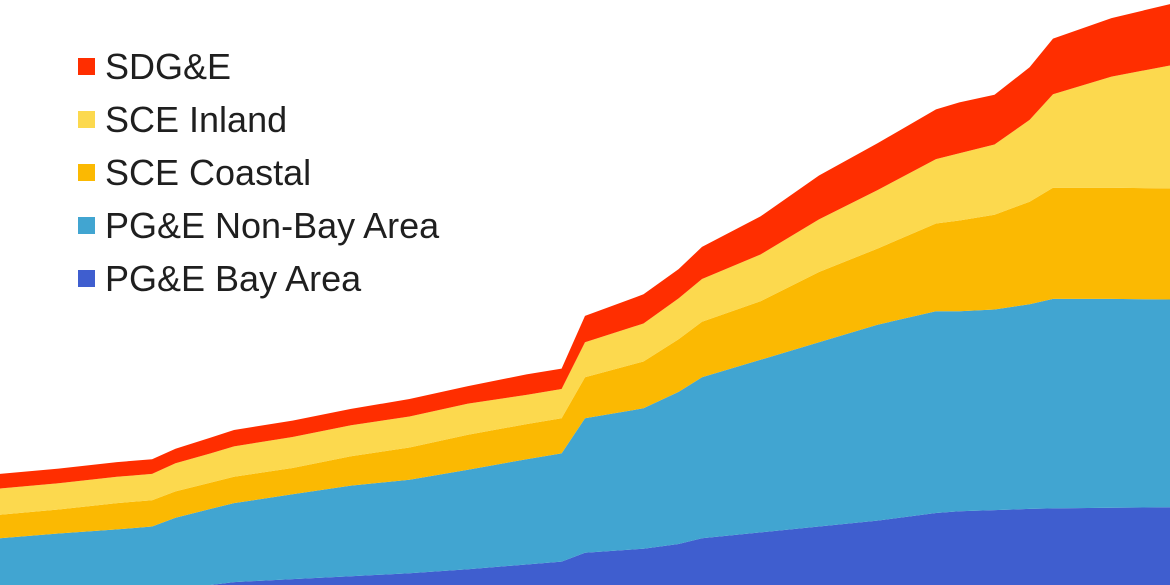 The height and width of the screenshot is (585, 1170). What do you see at coordinates (208, 172) in the screenshot?
I see `legend-label-sce-coastal: SCE Coastal` at bounding box center [208, 172].